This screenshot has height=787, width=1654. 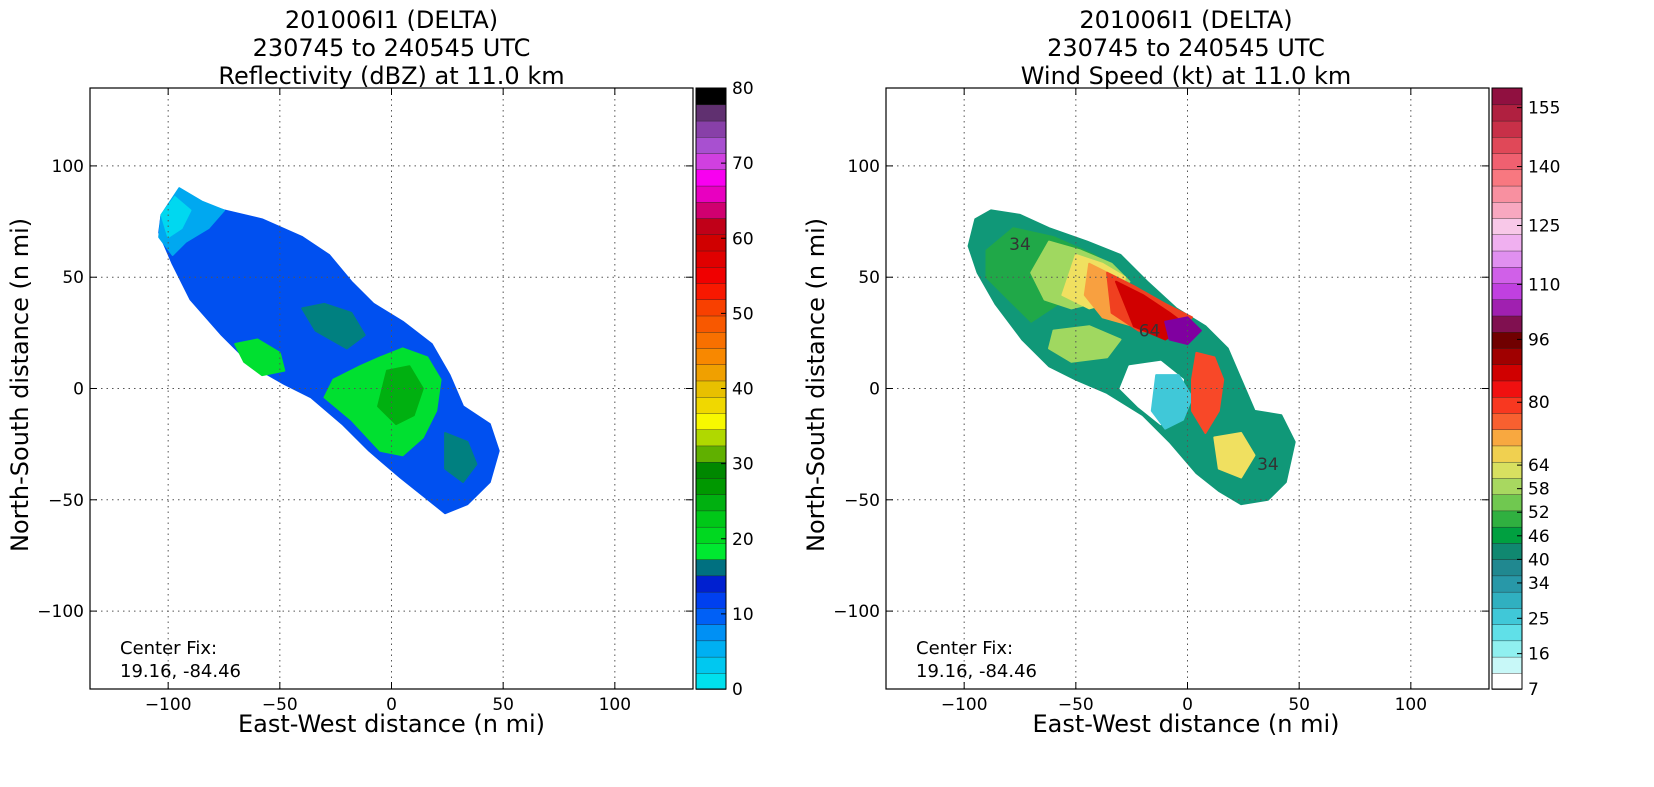 What do you see at coordinates (391, 48) in the screenshot?
I see `title-line: 230745 to 240545 UTC` at bounding box center [391, 48].